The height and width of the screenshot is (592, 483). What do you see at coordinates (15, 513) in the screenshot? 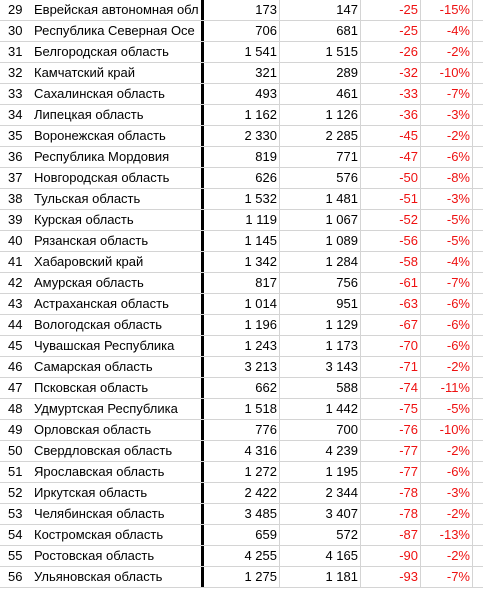
I see `row-number-cell: 53` at bounding box center [15, 513].